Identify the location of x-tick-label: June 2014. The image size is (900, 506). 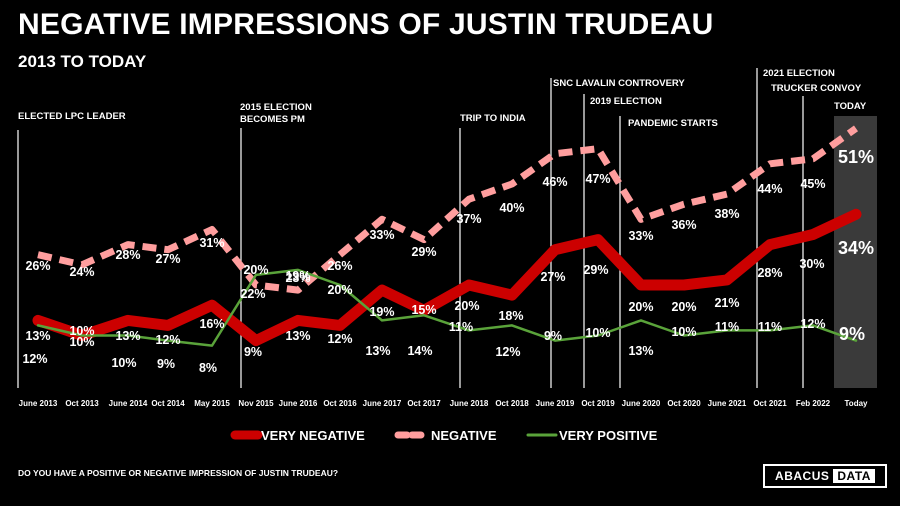
(128, 403).